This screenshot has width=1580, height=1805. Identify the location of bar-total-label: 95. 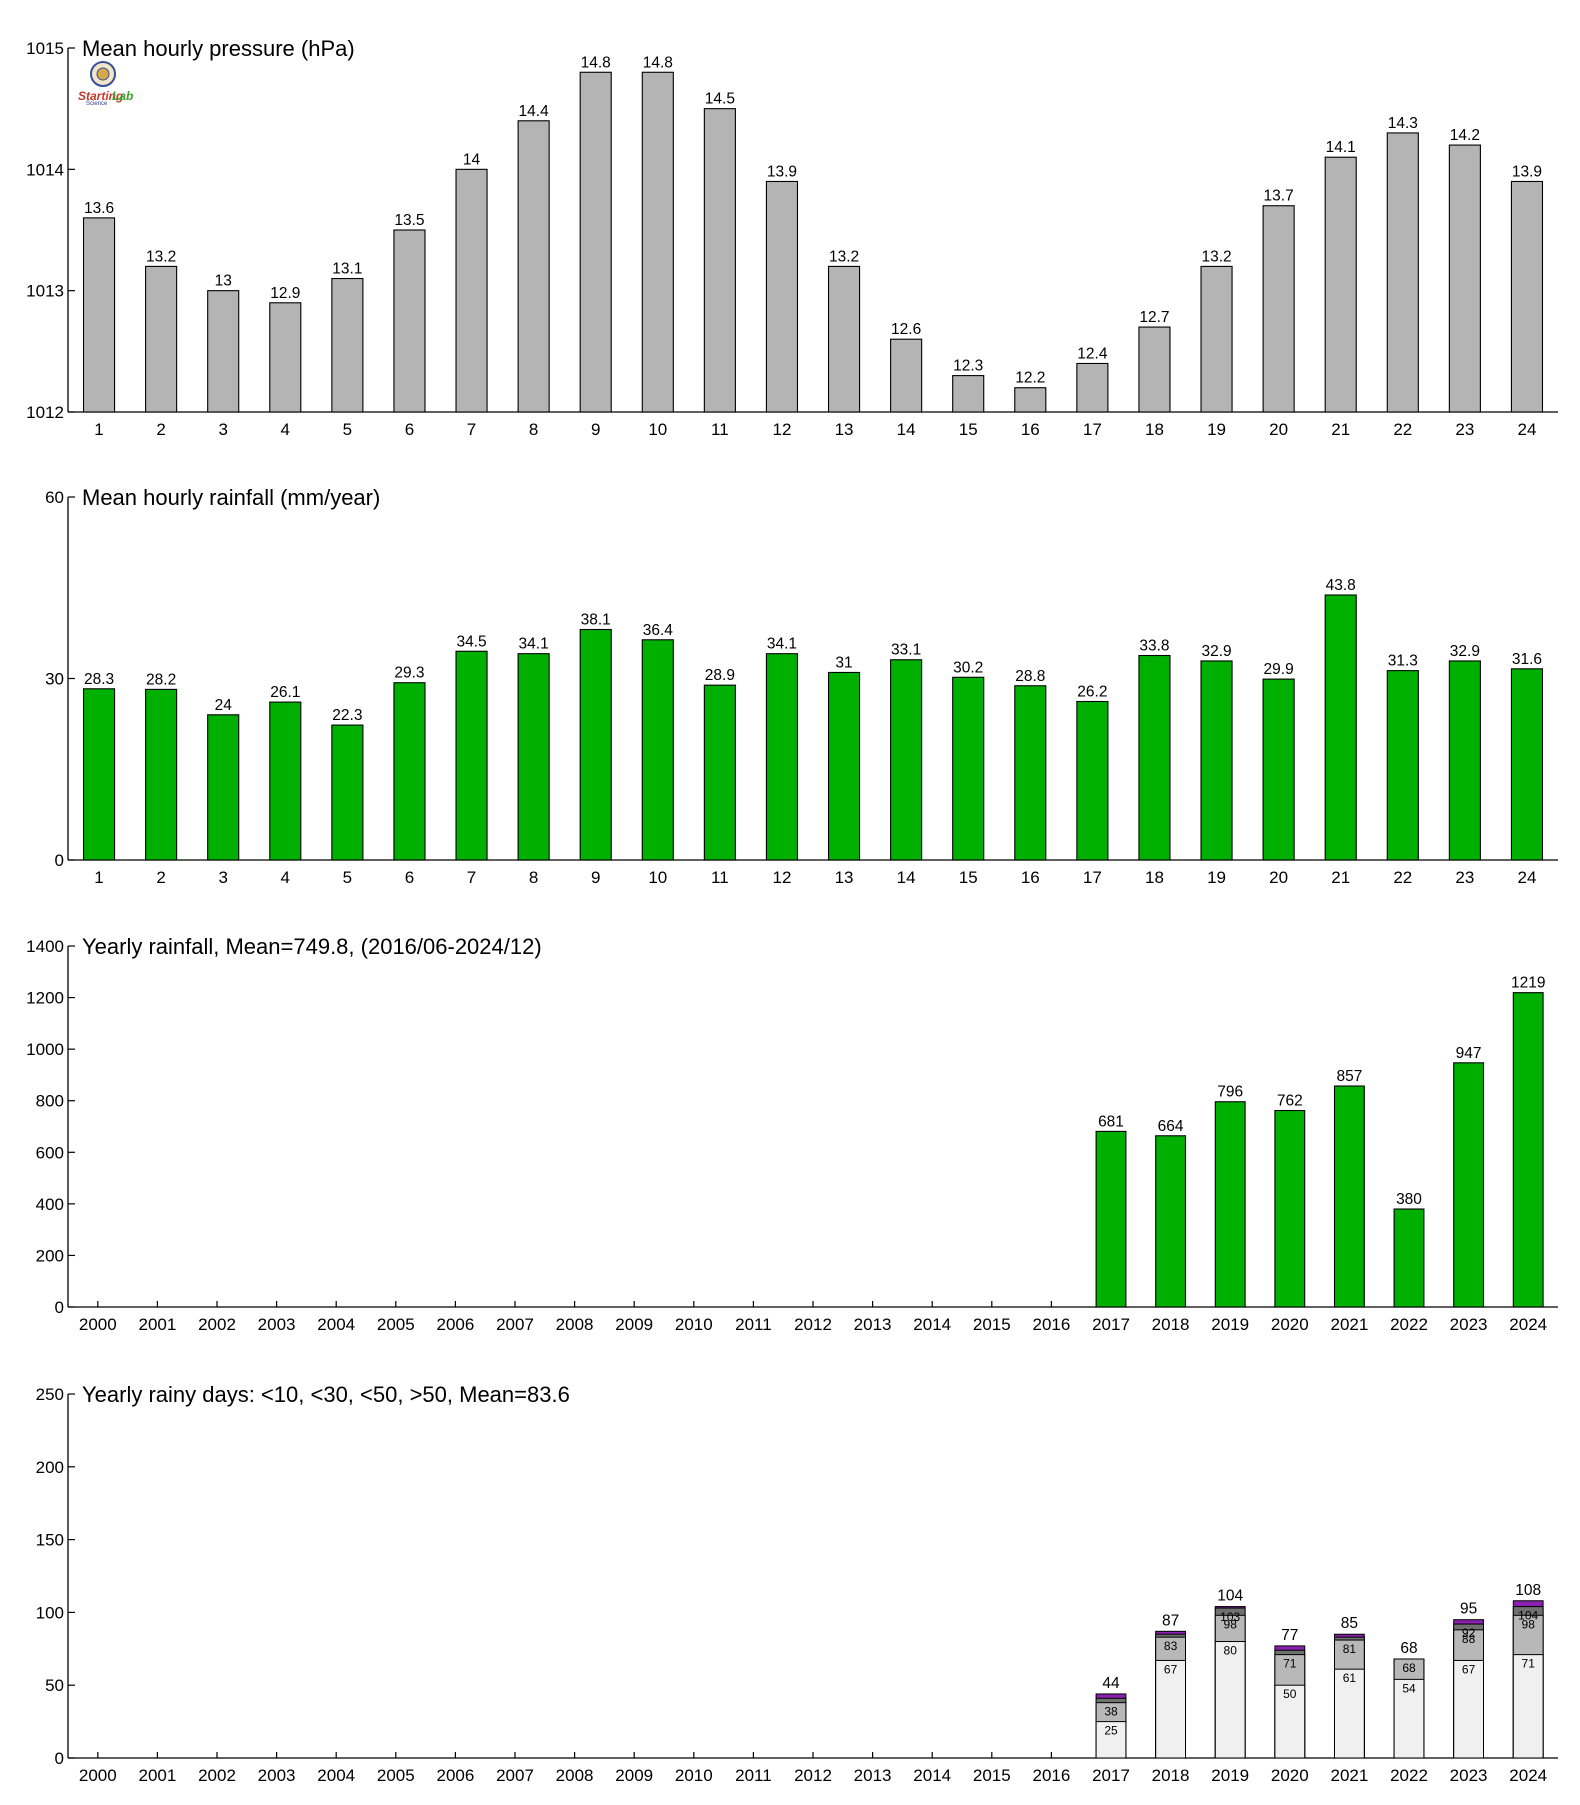
(1468, 1609).